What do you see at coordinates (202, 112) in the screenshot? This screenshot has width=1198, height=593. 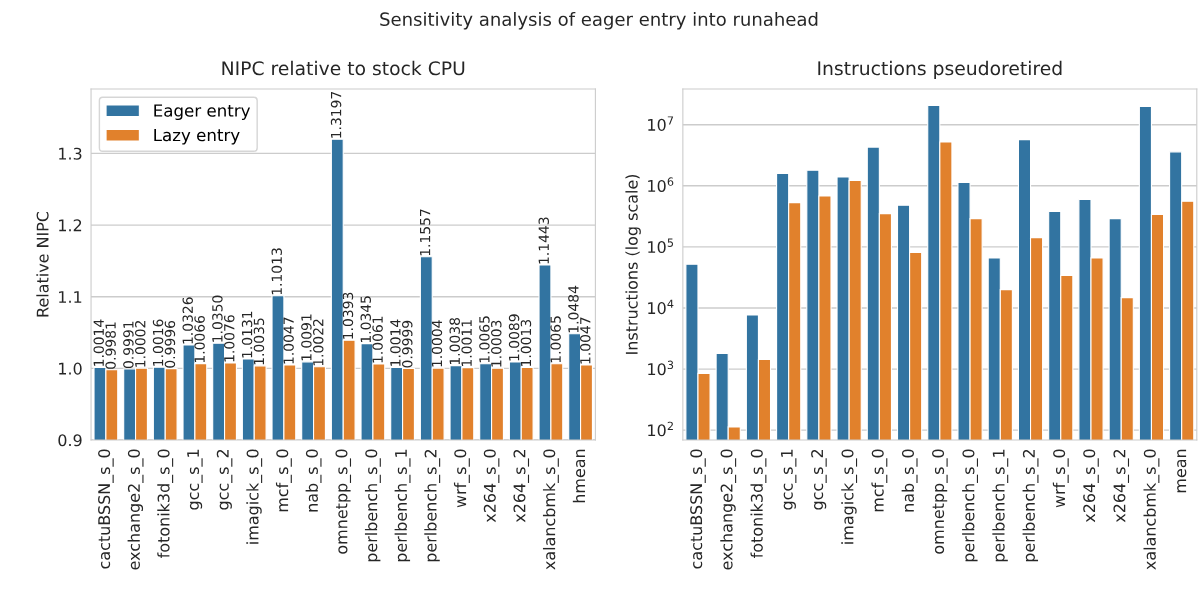 I see `legend-label: Eager entry` at bounding box center [202, 112].